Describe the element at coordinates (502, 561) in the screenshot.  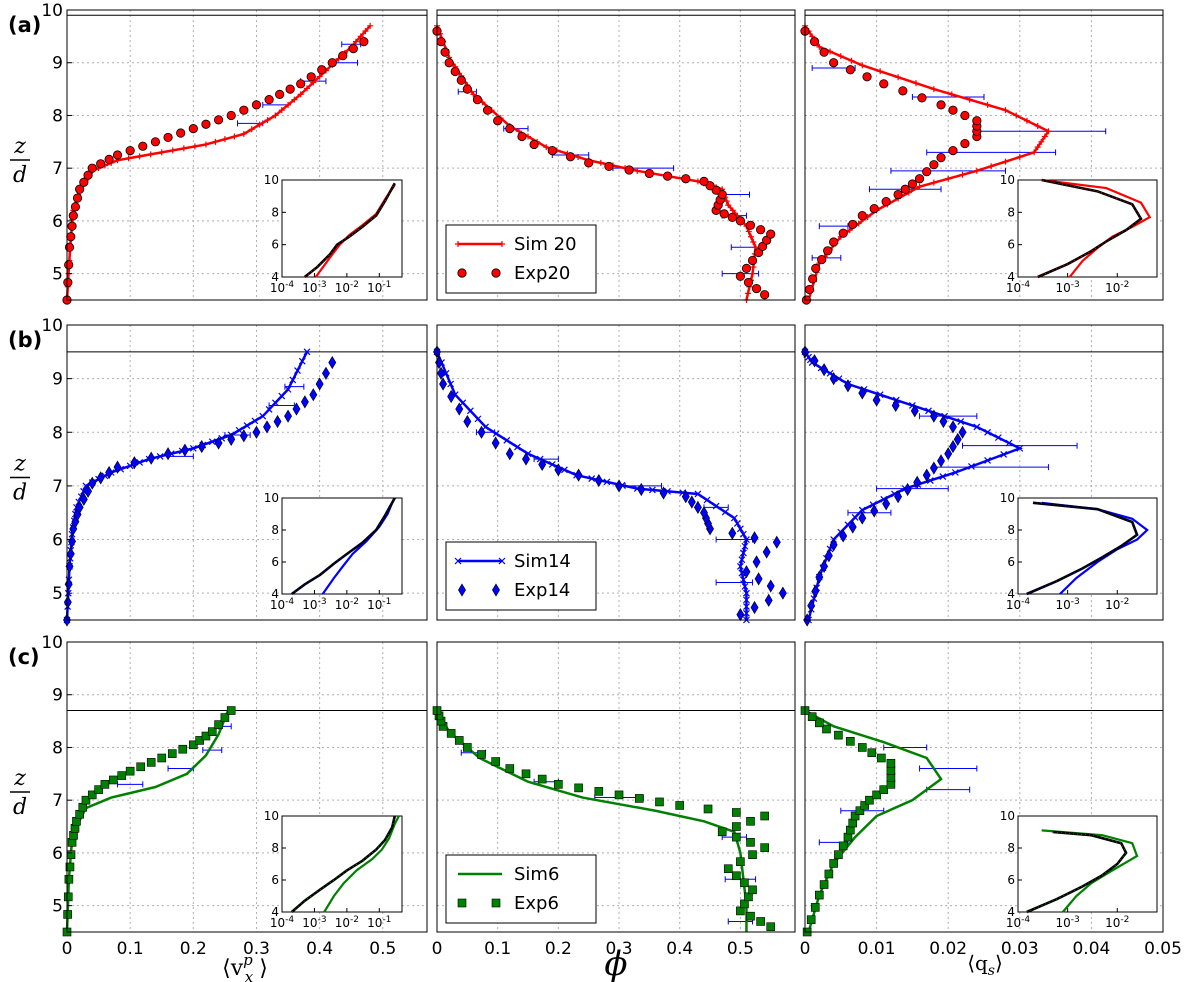
I see `legend-sim-marker` at that location.